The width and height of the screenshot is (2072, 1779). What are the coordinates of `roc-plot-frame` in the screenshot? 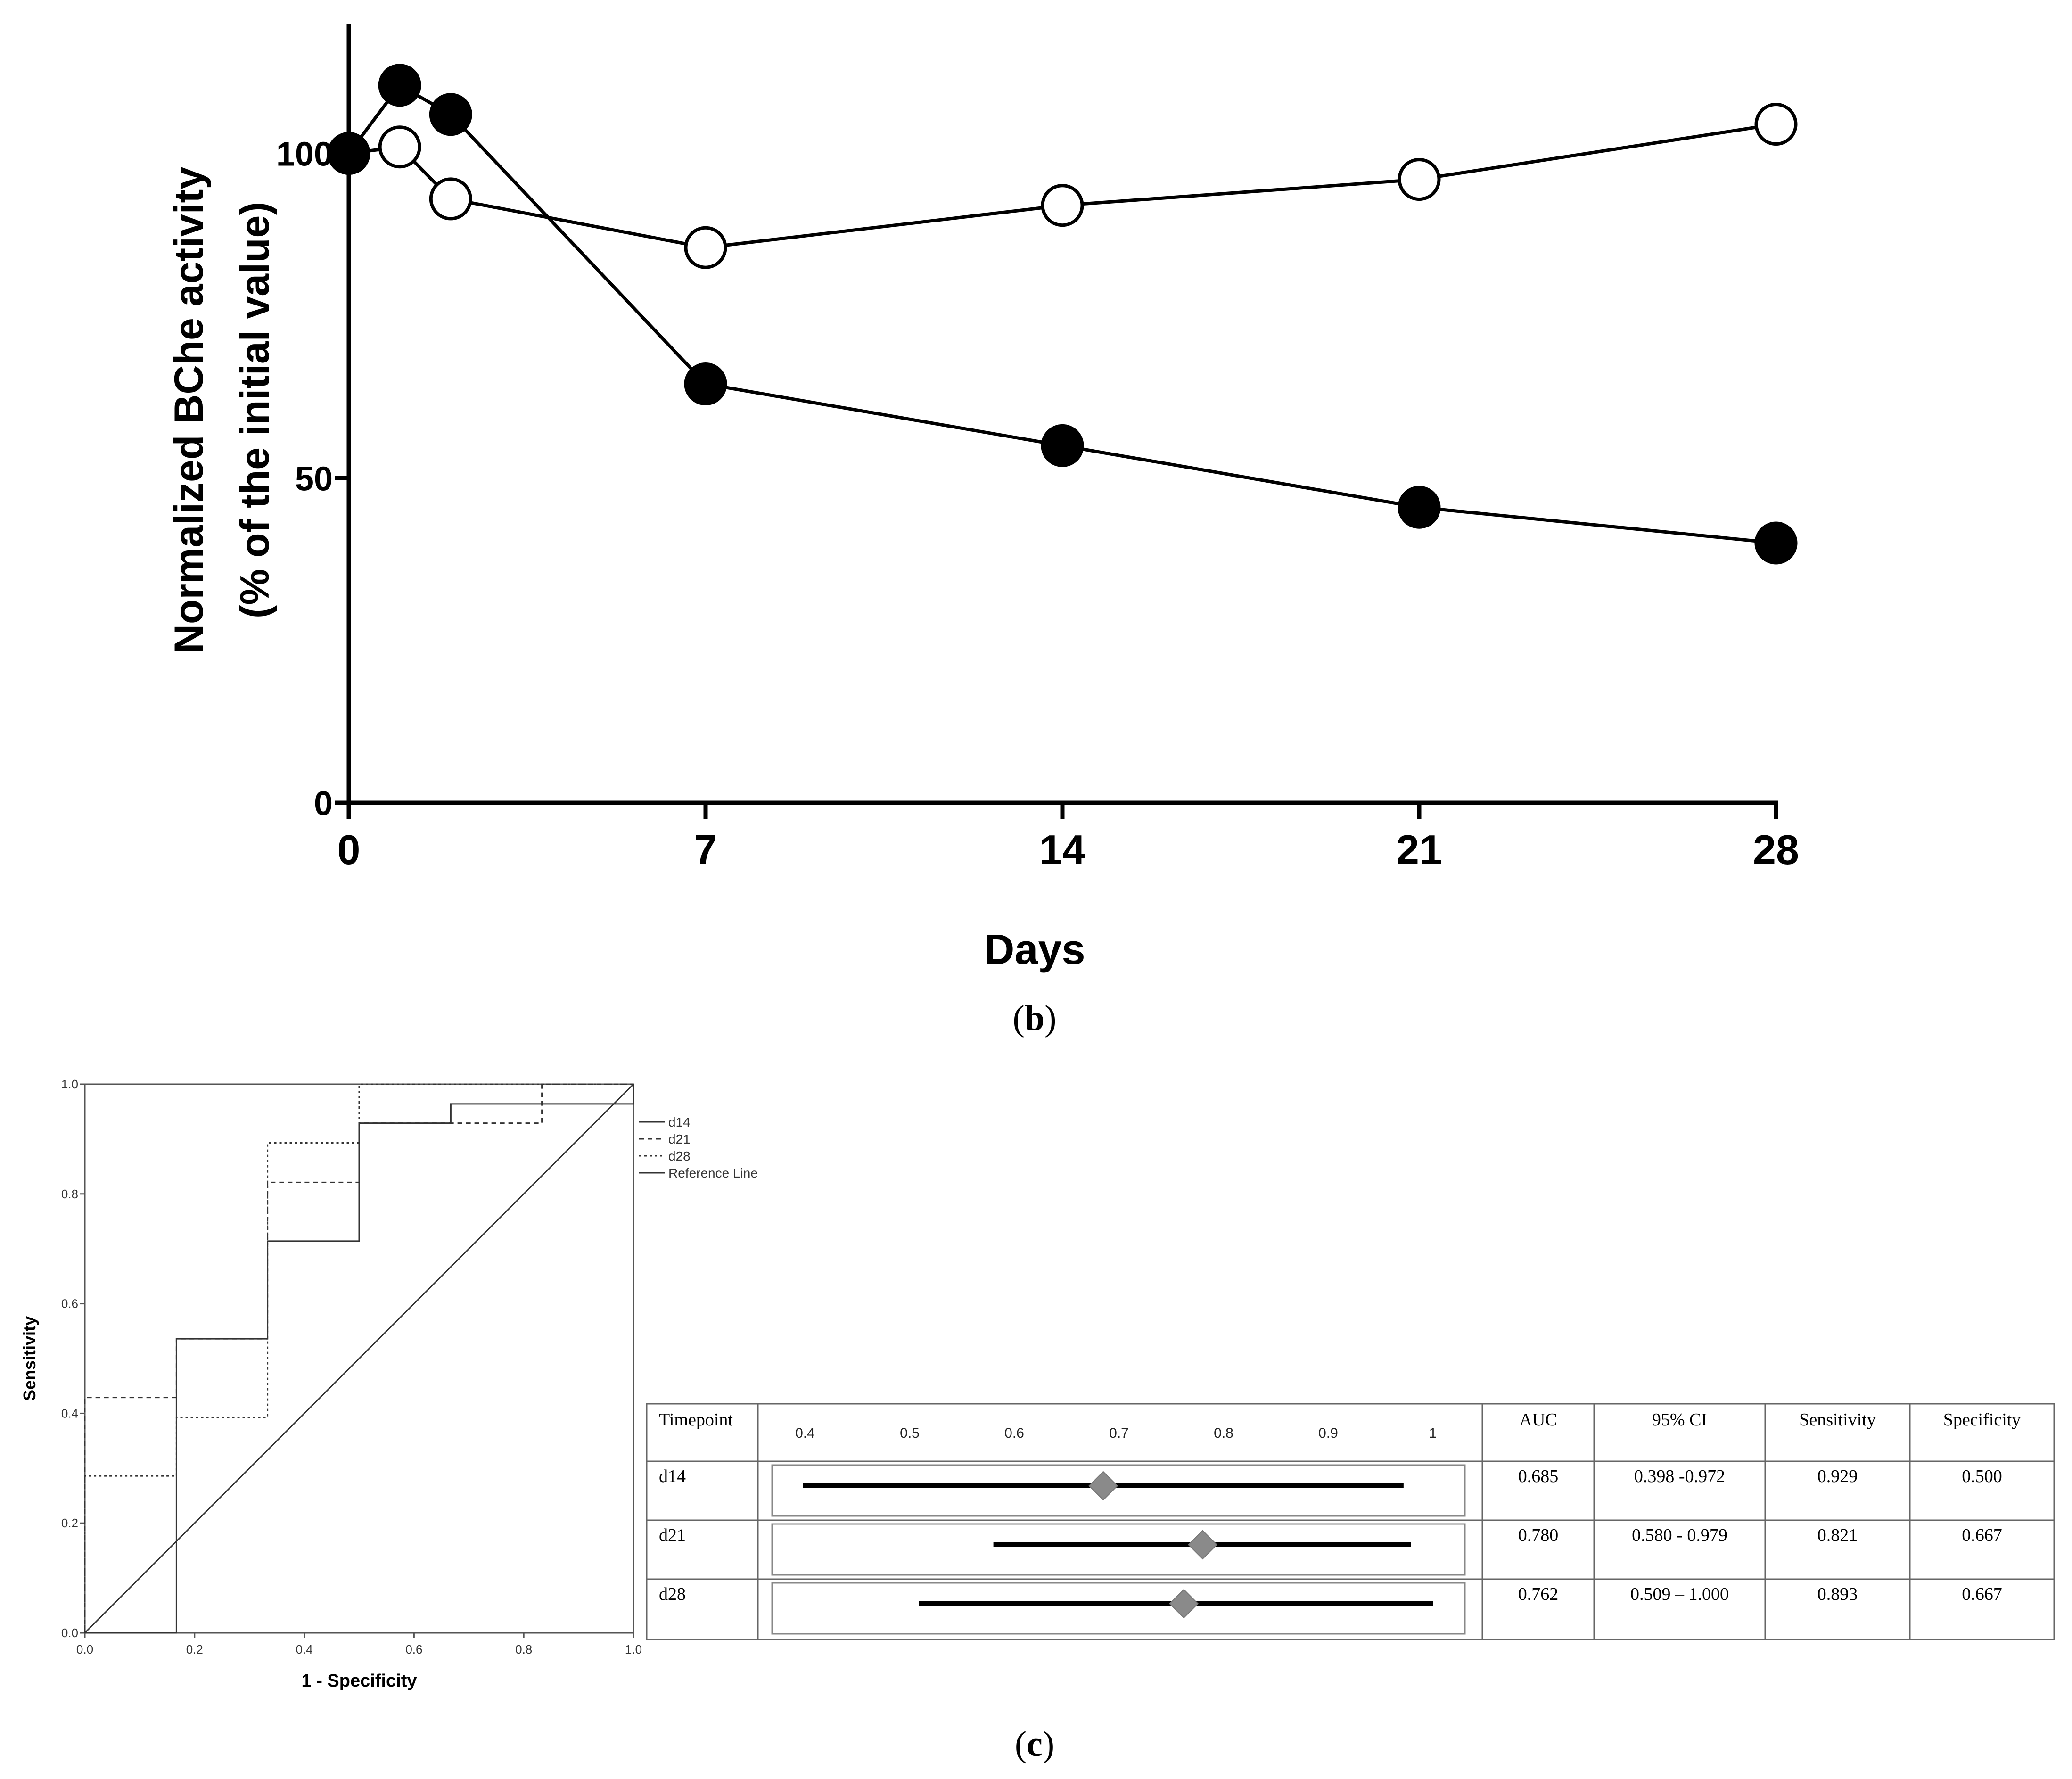 It's located at (359, 1358).